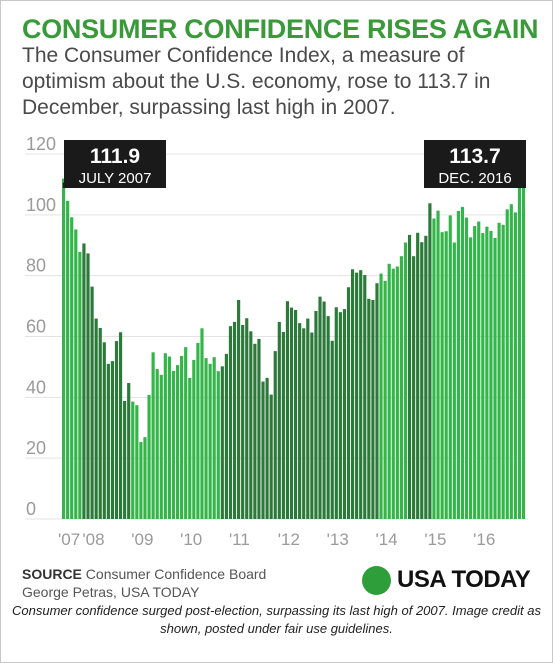  I want to click on author-credit: George Petras, USA TODAY, so click(111, 592).